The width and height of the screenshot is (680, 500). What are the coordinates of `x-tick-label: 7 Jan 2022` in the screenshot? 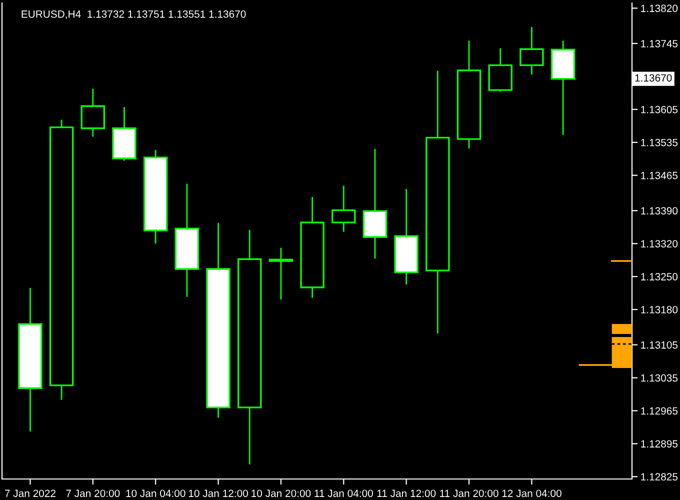 It's located at (30, 494).